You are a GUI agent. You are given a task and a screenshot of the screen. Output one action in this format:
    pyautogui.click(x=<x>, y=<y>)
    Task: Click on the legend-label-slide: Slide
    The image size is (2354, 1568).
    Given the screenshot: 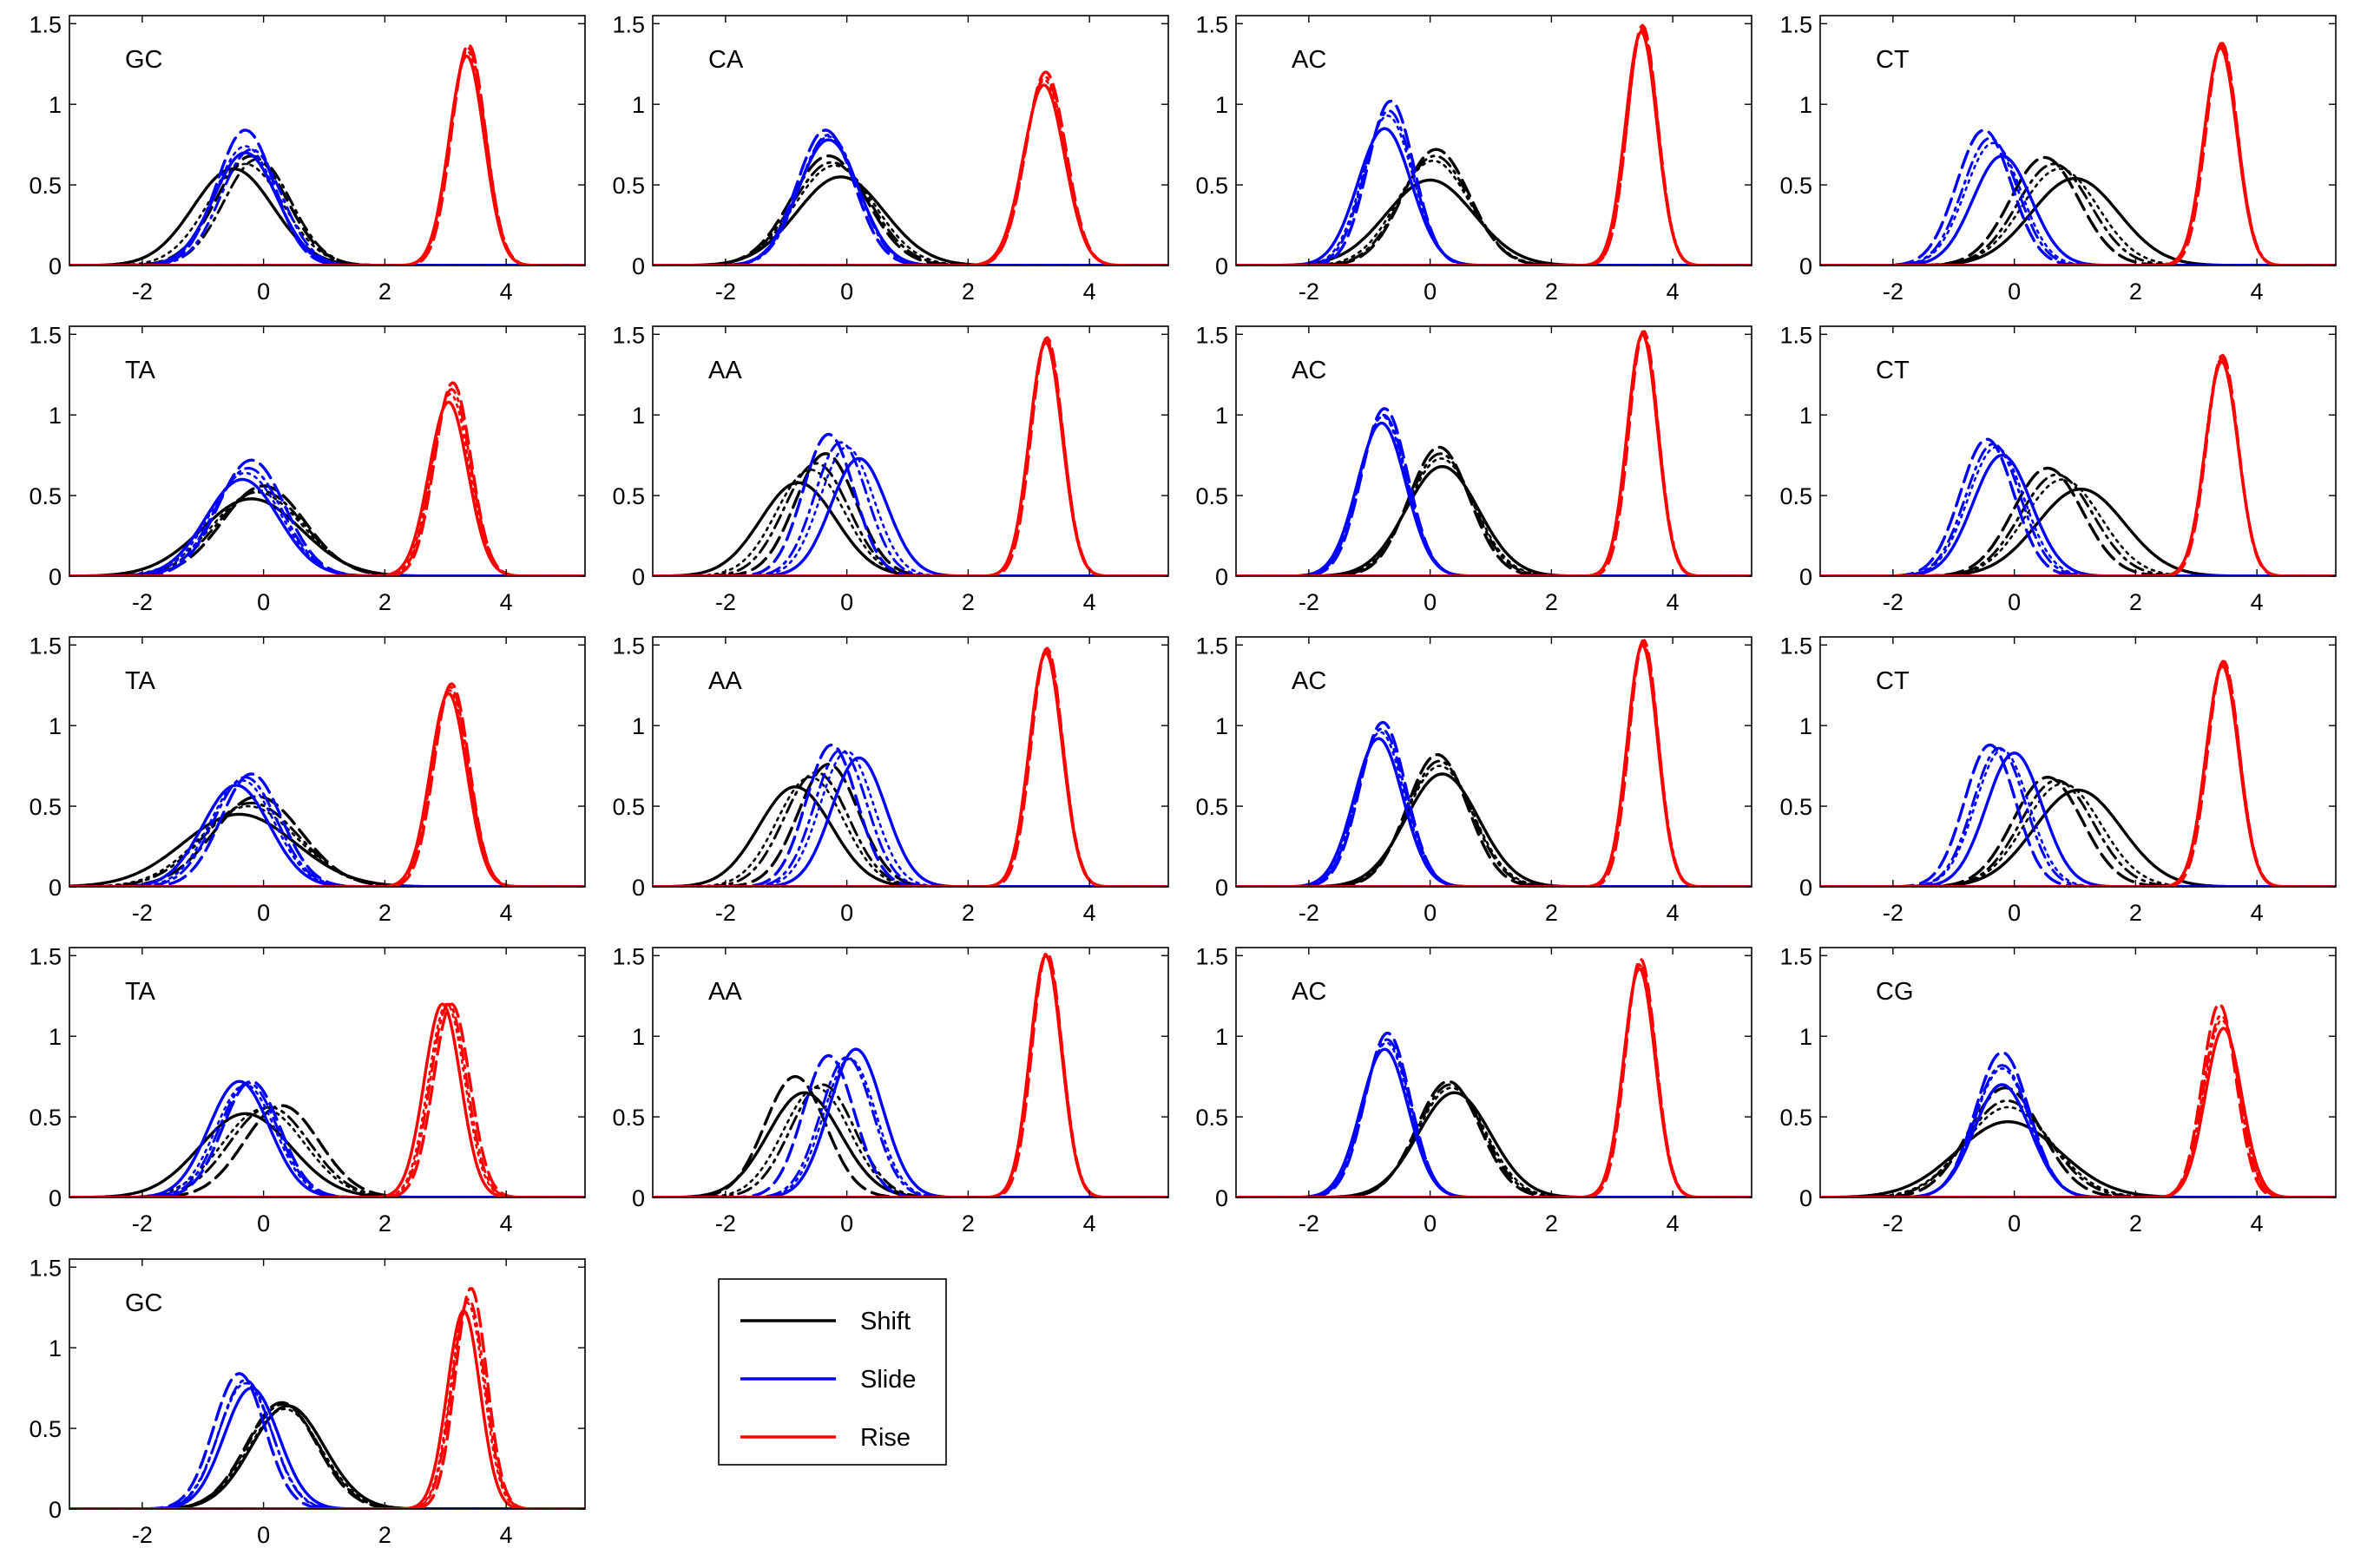 What is the action you would take?
    pyautogui.click(x=889, y=1380)
    